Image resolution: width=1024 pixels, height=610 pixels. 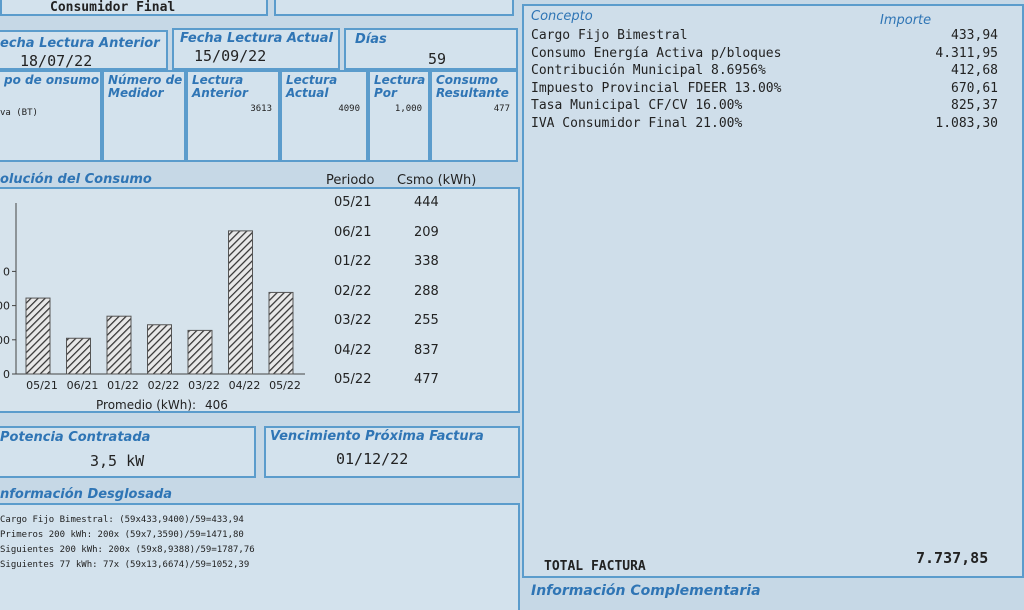 I want to click on concept: Contribución Municipal 8.6956%, so click(x=648, y=70).